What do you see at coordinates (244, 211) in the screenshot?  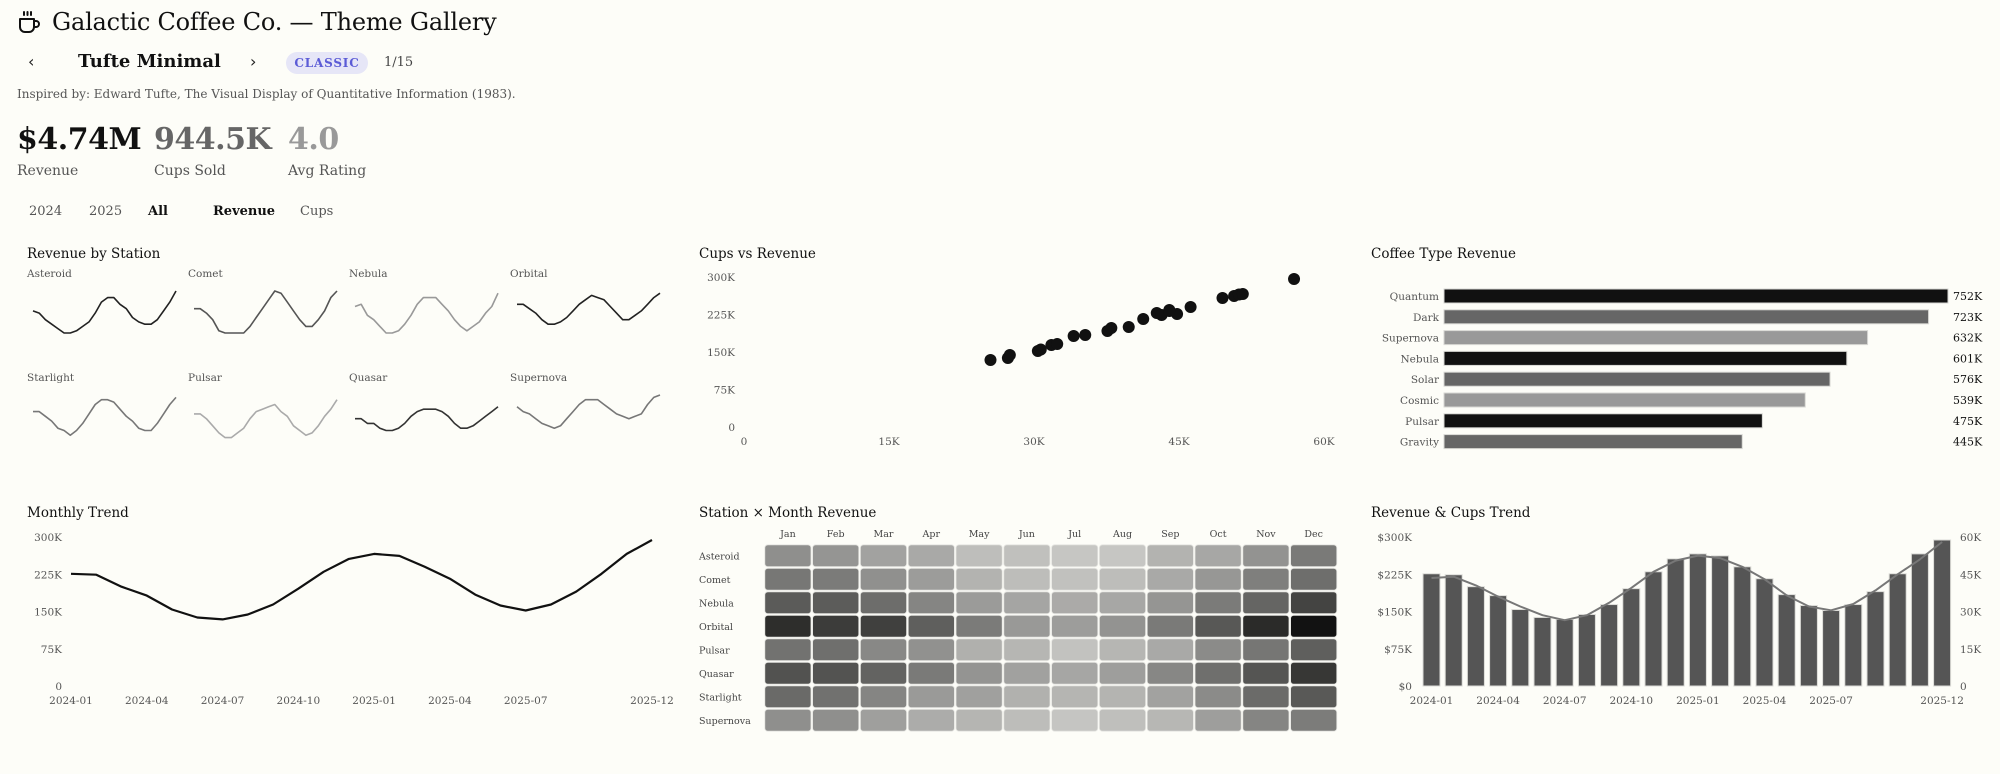 I see `filter-metric-revenue: Revenue` at bounding box center [244, 211].